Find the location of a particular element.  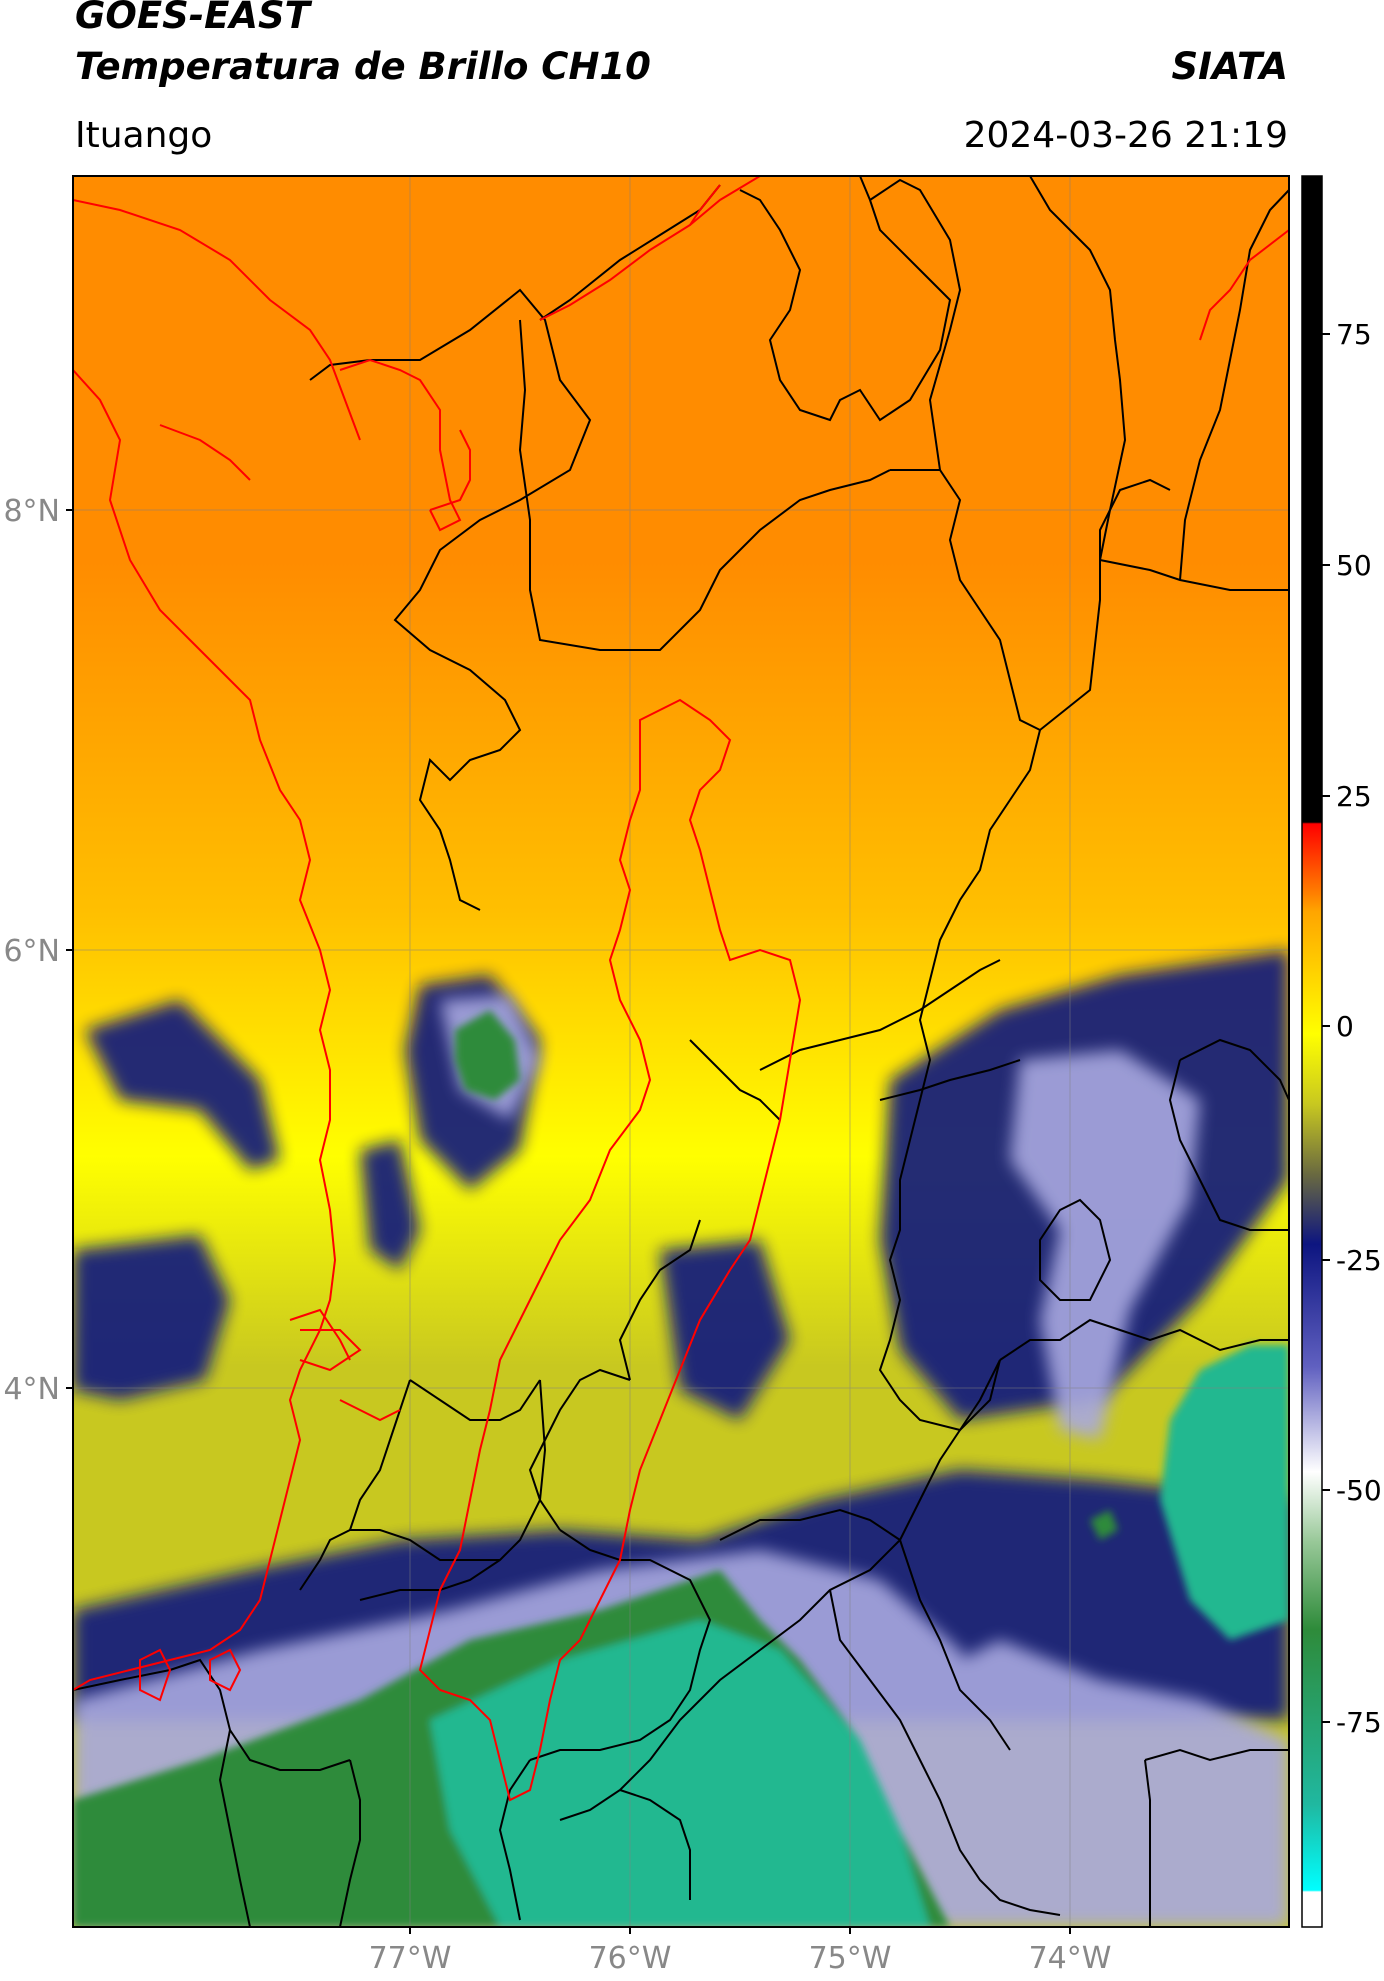

colorbar-label-75: 75 is located at coordinates (1354, 334).